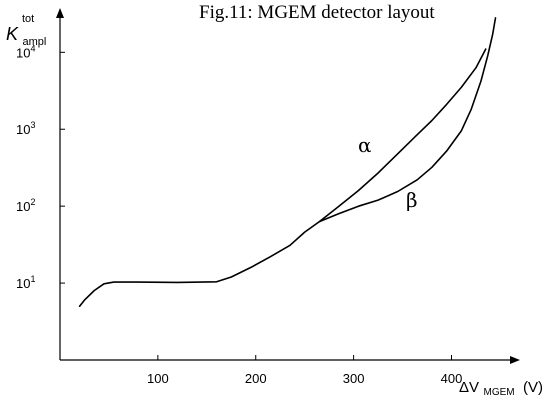  What do you see at coordinates (158, 378) in the screenshot?
I see `x-tick-label: 100` at bounding box center [158, 378].